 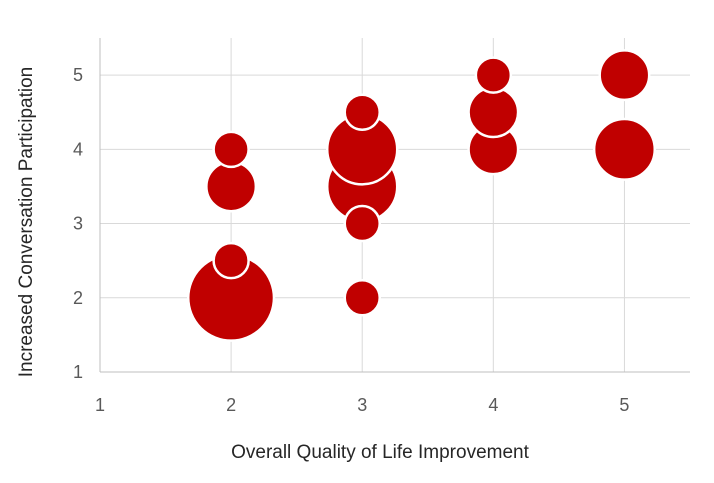 What do you see at coordinates (78, 298) in the screenshot?
I see `y-tick-label: 2` at bounding box center [78, 298].